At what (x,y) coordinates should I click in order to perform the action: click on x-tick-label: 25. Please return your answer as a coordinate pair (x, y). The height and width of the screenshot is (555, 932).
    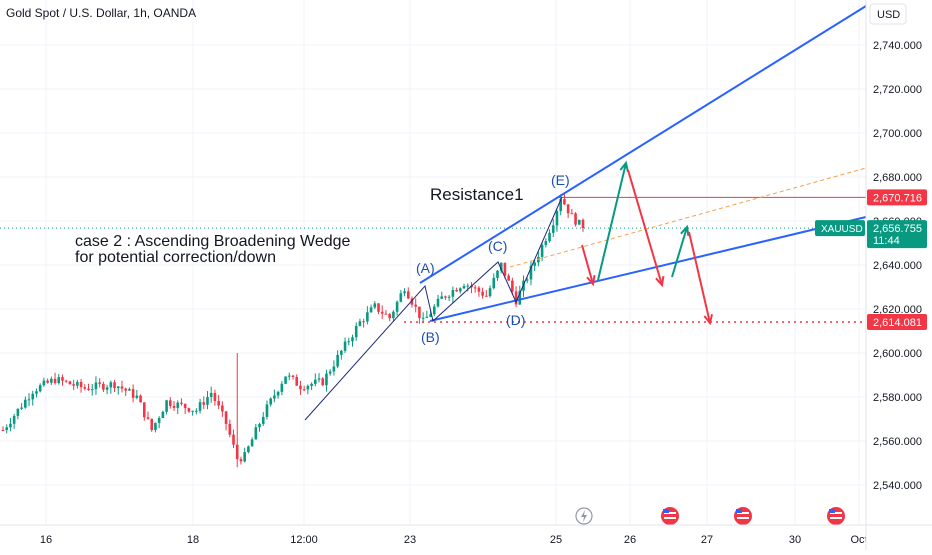
    Looking at the image, I should click on (556, 540).